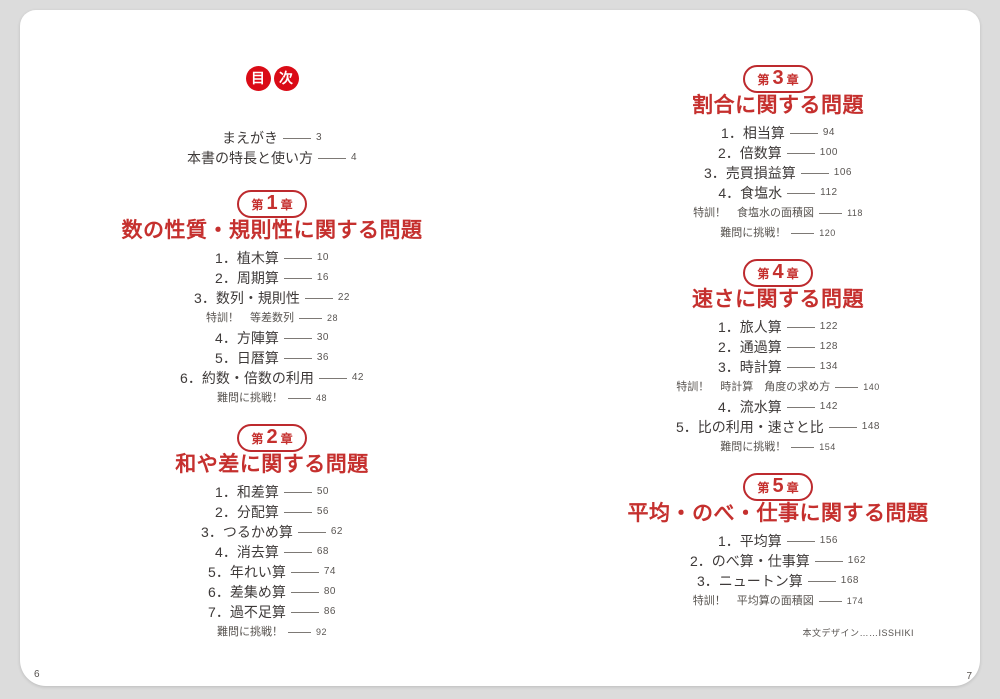  What do you see at coordinates (778, 561) in the screenshot?
I see `toc-item-line: 2．のべ算・仕事算 162` at bounding box center [778, 561].